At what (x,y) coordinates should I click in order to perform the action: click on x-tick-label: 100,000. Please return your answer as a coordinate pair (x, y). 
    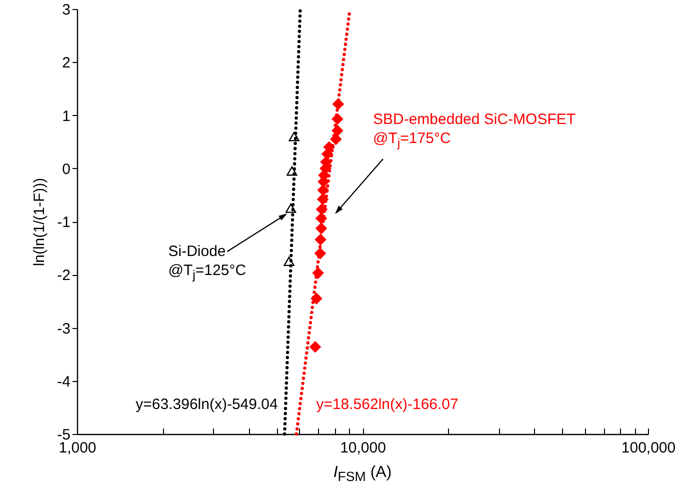
    Looking at the image, I should click on (648, 448).